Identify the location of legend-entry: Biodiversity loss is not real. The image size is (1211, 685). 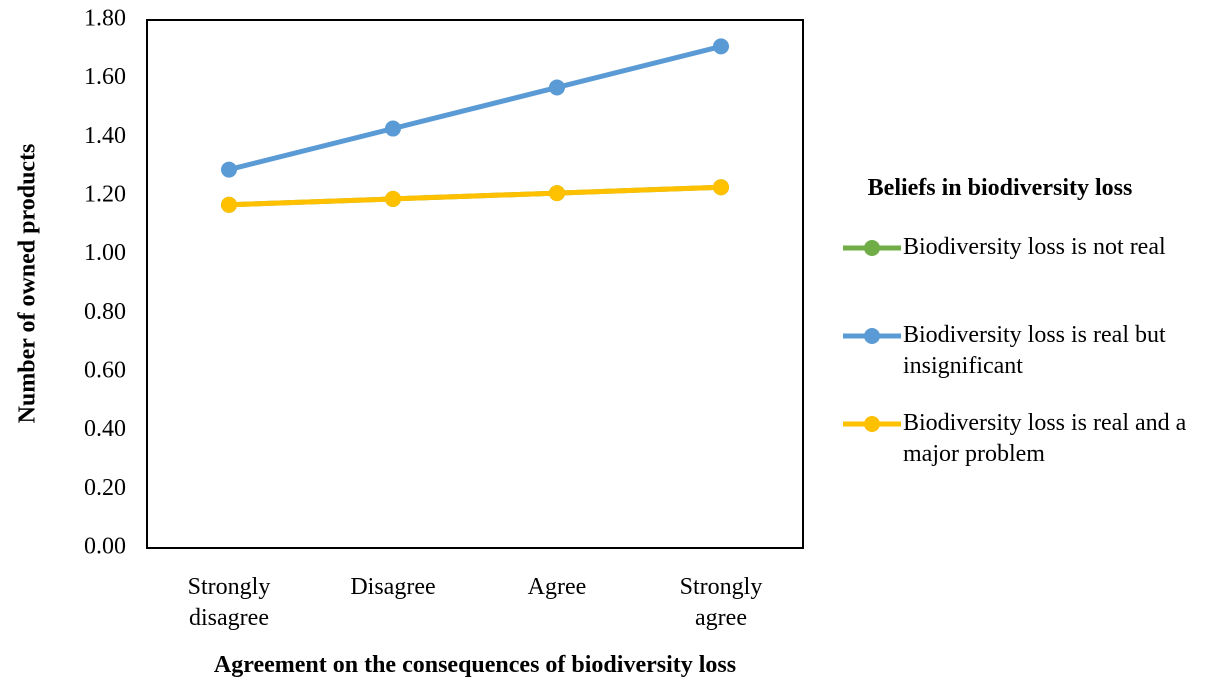
(1034, 247).